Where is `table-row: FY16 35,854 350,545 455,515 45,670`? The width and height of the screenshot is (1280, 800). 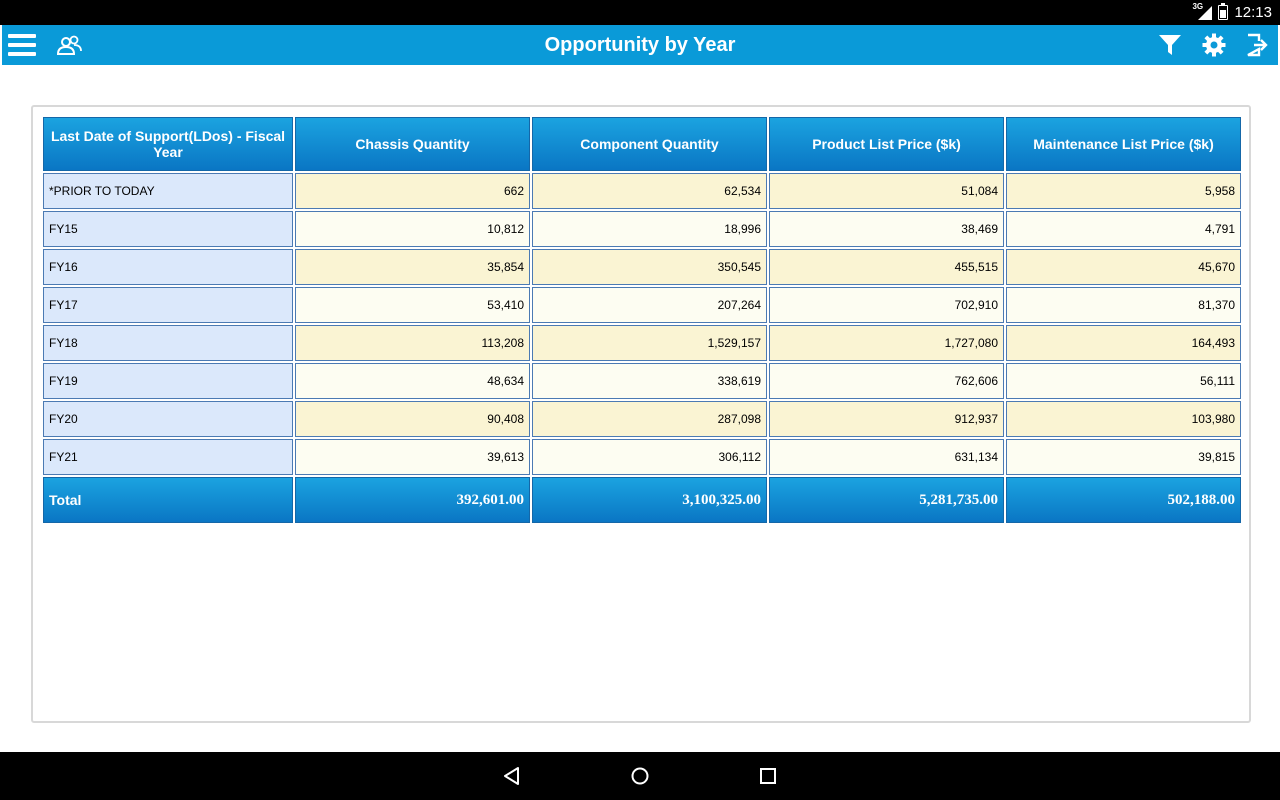 table-row: FY16 35,854 350,545 455,515 45,670 is located at coordinates (642, 267).